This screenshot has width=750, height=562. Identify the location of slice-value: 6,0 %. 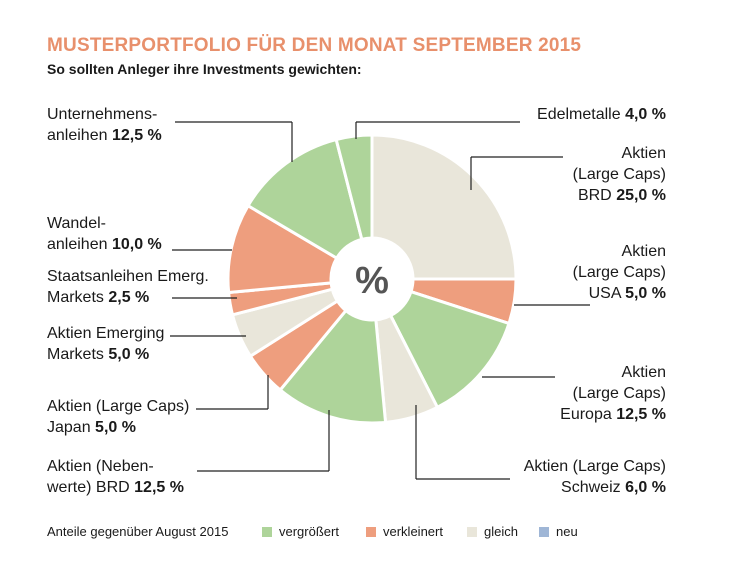
(645, 487).